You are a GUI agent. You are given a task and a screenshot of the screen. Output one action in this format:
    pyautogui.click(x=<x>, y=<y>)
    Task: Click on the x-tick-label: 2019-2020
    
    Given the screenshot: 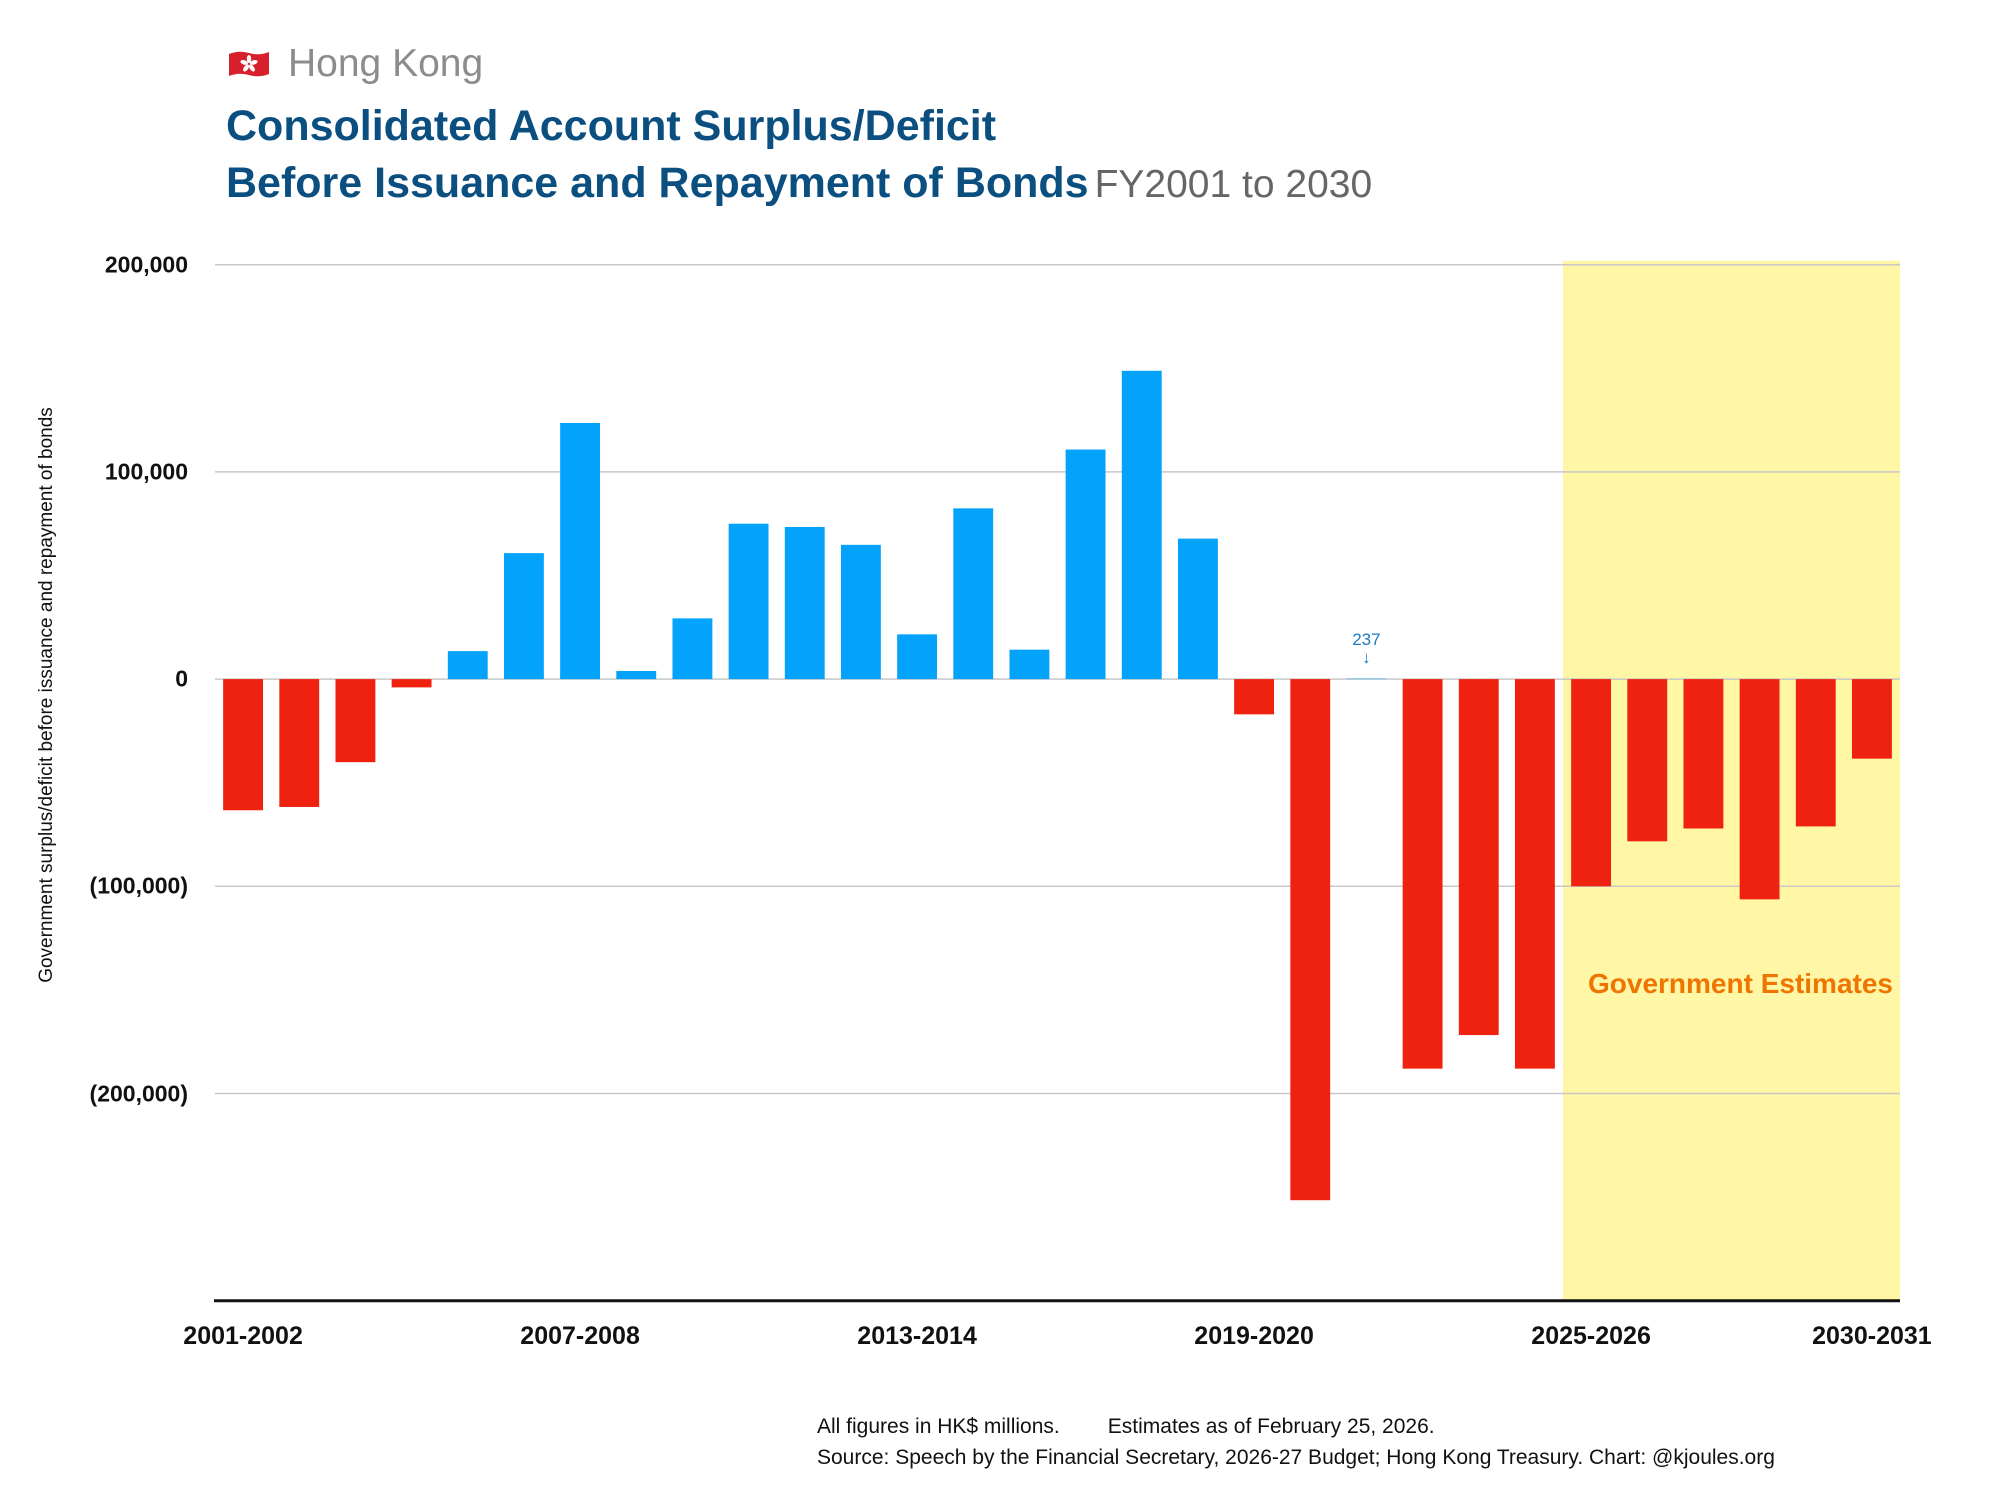 What is the action you would take?
    pyautogui.click(x=1254, y=1336)
    